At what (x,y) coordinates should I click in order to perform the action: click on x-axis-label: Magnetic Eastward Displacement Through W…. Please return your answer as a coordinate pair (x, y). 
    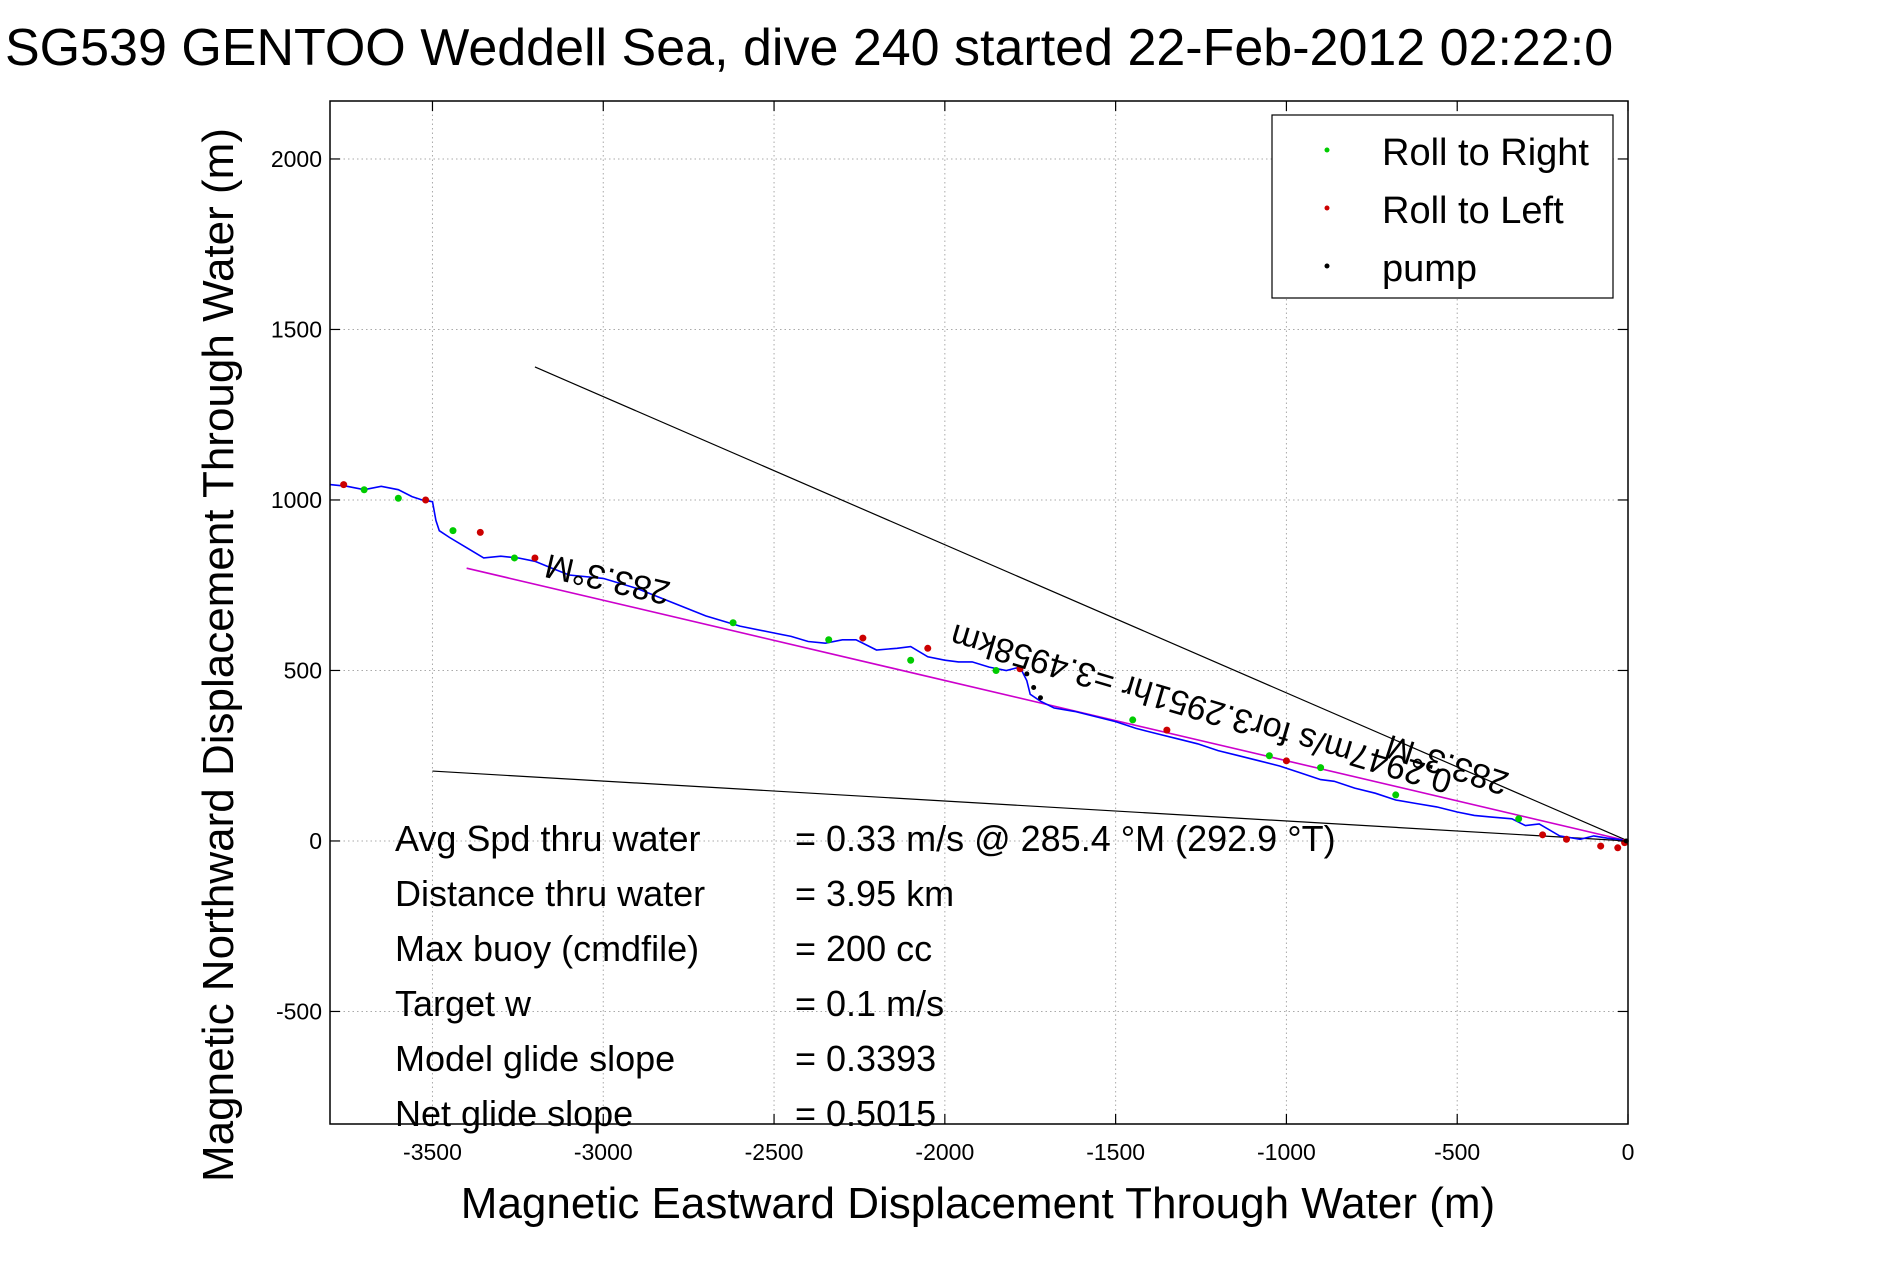
    Looking at the image, I should click on (978, 1203).